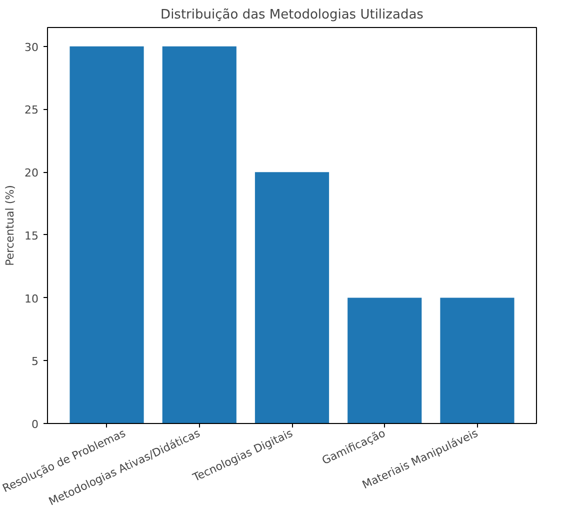 This screenshot has height=517, width=581. Describe the element at coordinates (31, 299) in the screenshot. I see `y-tick-label: 10` at that location.